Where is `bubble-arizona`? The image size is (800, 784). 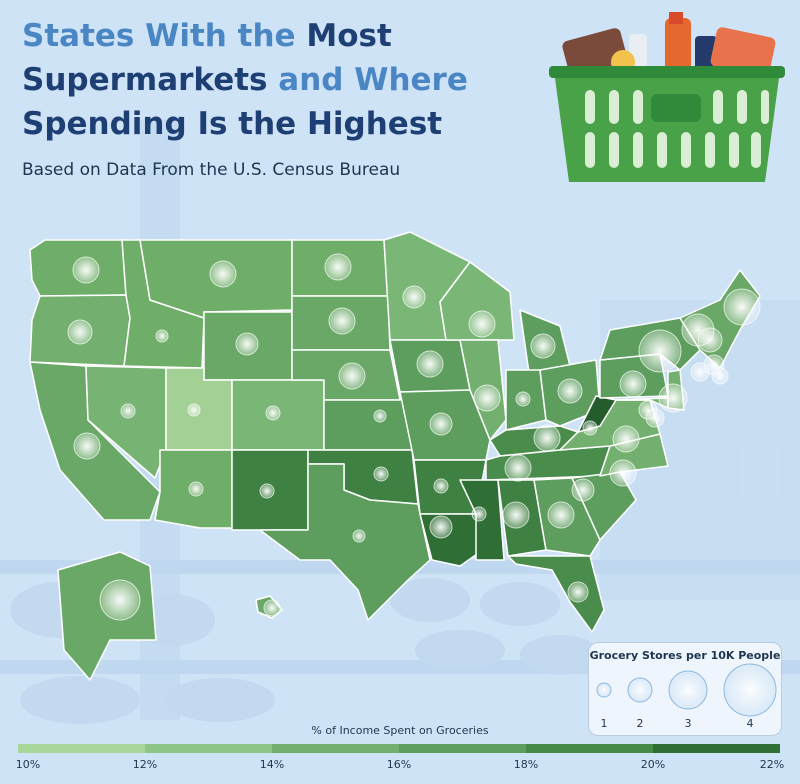 bubble-arizona is located at coordinates (196, 489).